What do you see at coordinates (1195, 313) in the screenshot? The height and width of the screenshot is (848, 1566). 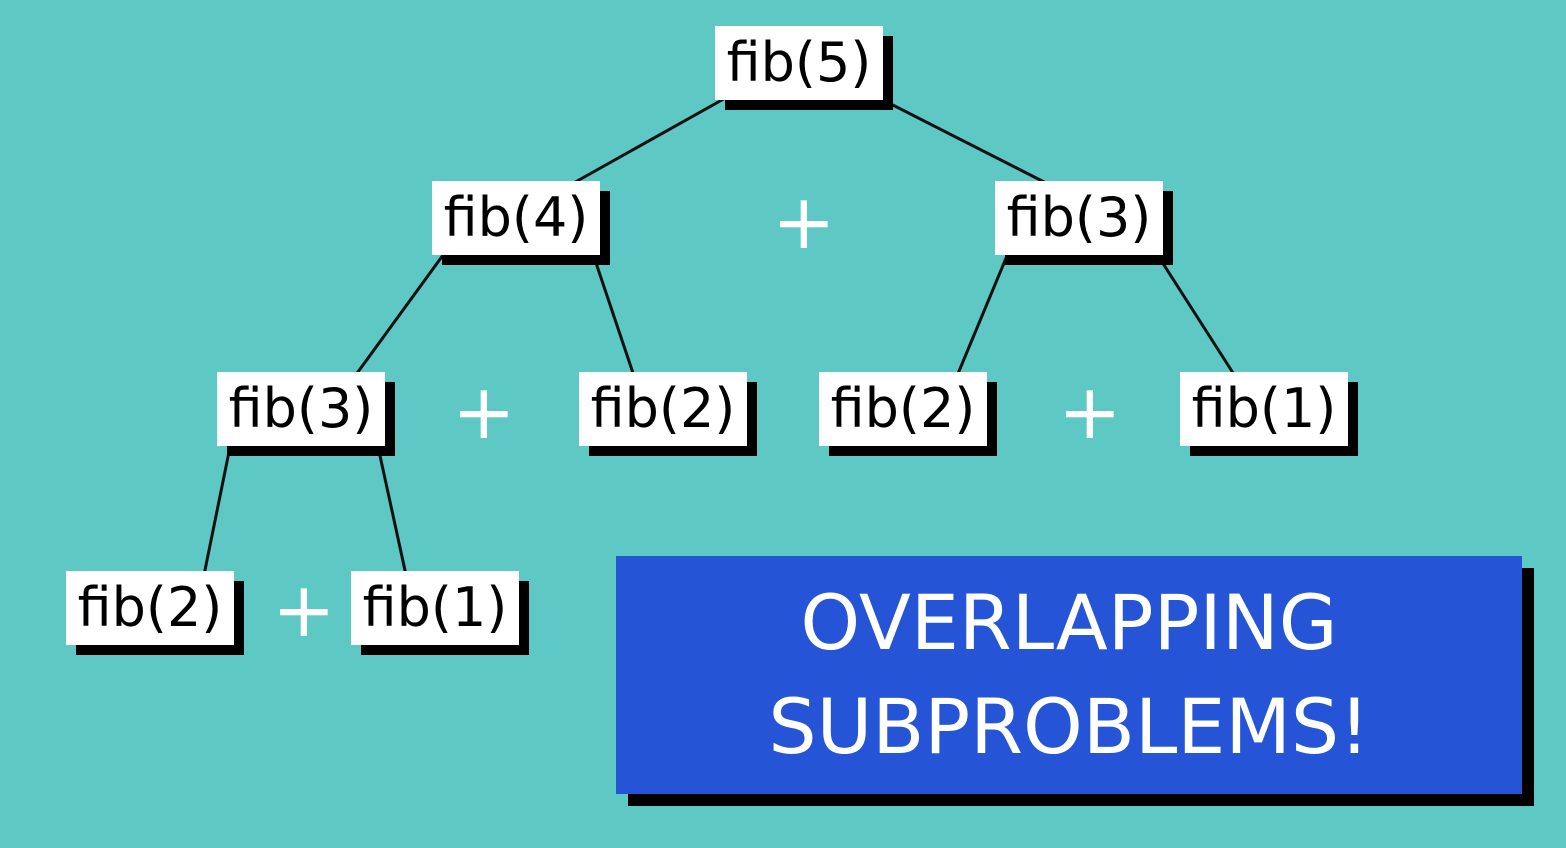 I see `edge-fib3-right-to-fib1-right` at bounding box center [1195, 313].